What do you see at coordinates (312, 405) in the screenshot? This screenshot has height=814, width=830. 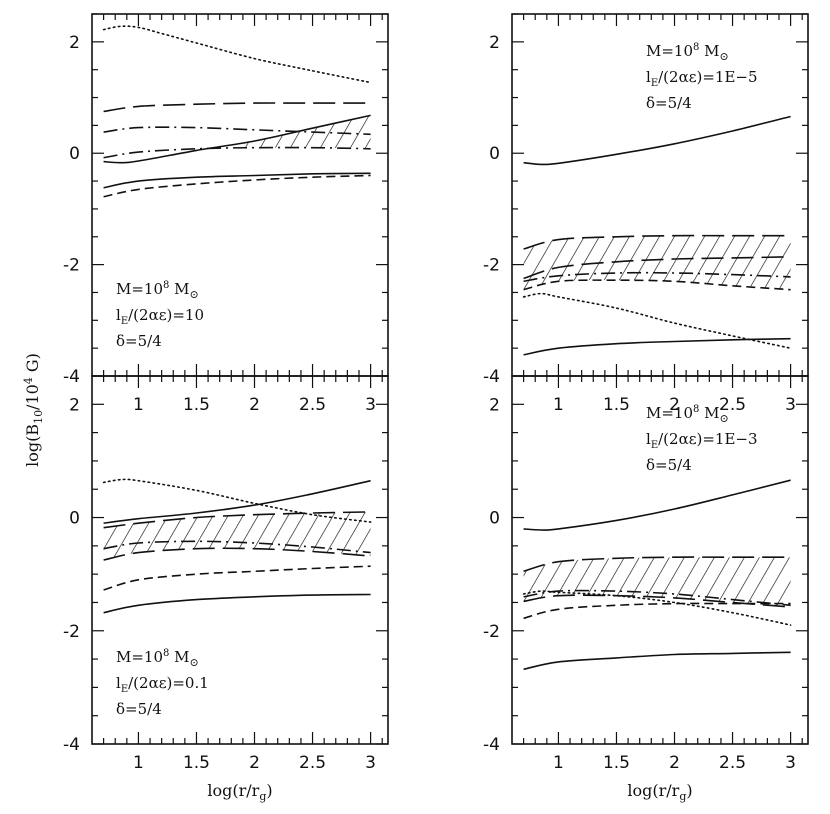 I see `x-tick-label-top: 2.5` at bounding box center [312, 405].